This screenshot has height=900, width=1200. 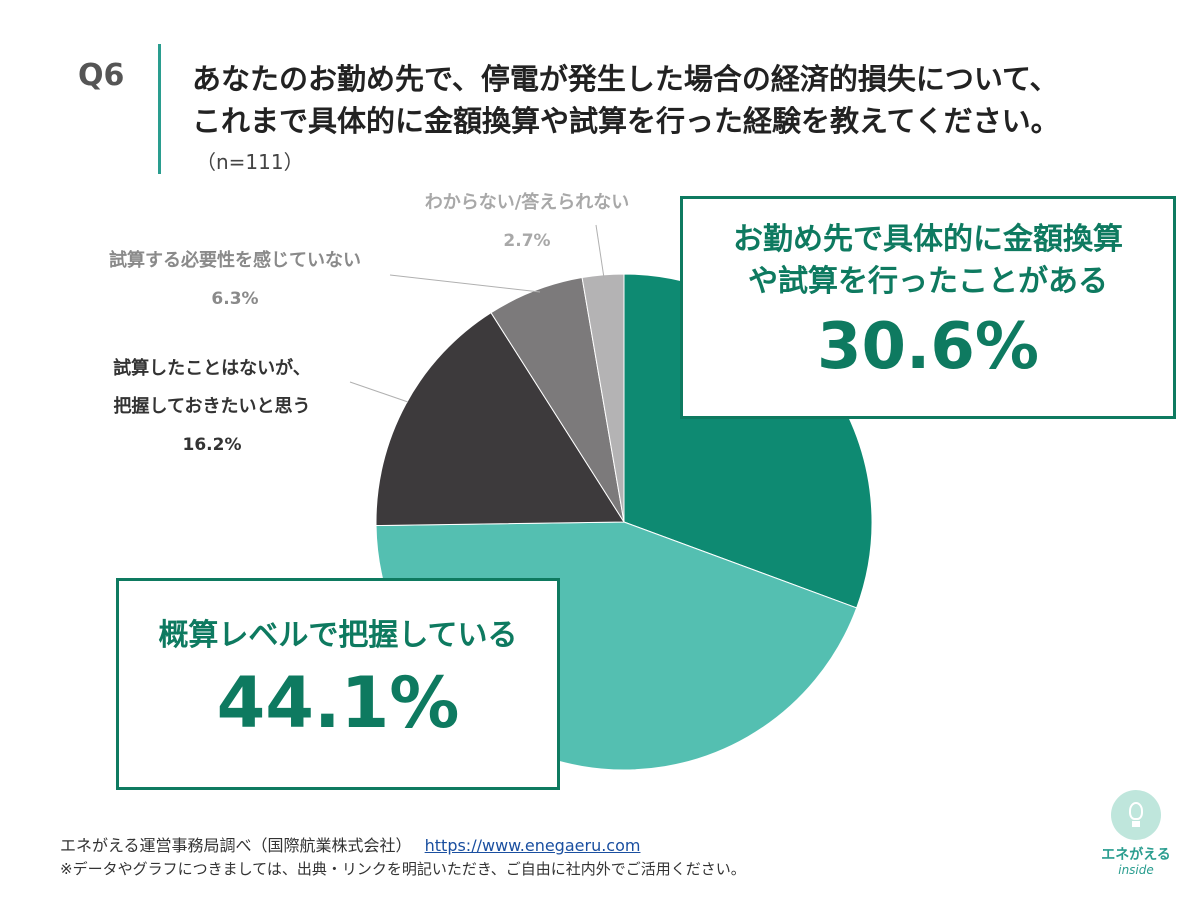 I want to click on slice3-label: 試算したことはないが、 把握しておきたいと思う 16.2%, so click(x=212, y=407).